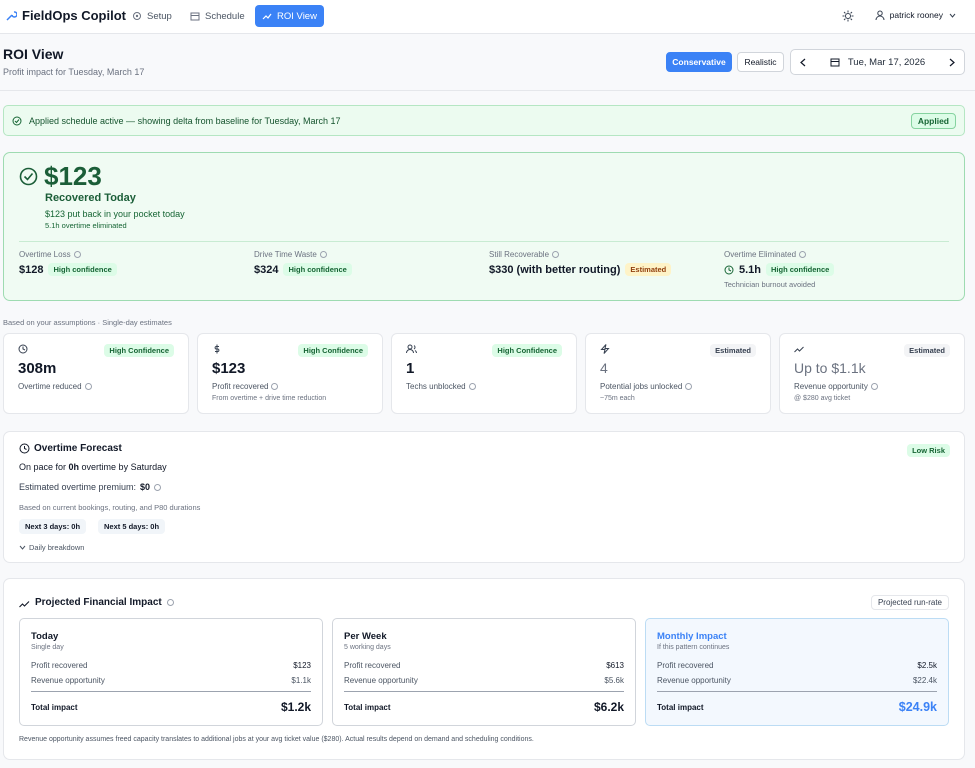  What do you see at coordinates (104, 602) in the screenshot?
I see `projected-title-row: Projected Financial Impact` at bounding box center [104, 602].